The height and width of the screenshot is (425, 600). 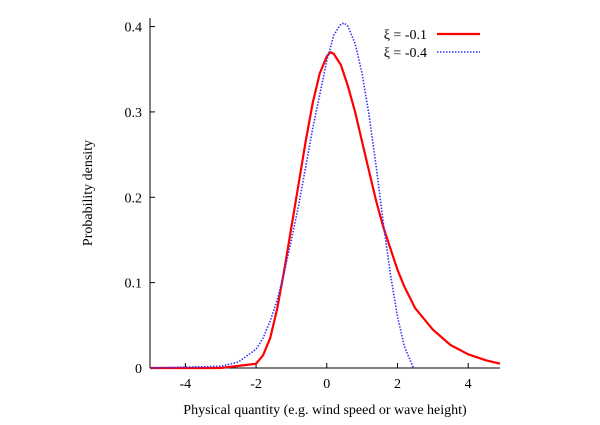 What do you see at coordinates (256, 384) in the screenshot?
I see `x-tick-label: -2` at bounding box center [256, 384].